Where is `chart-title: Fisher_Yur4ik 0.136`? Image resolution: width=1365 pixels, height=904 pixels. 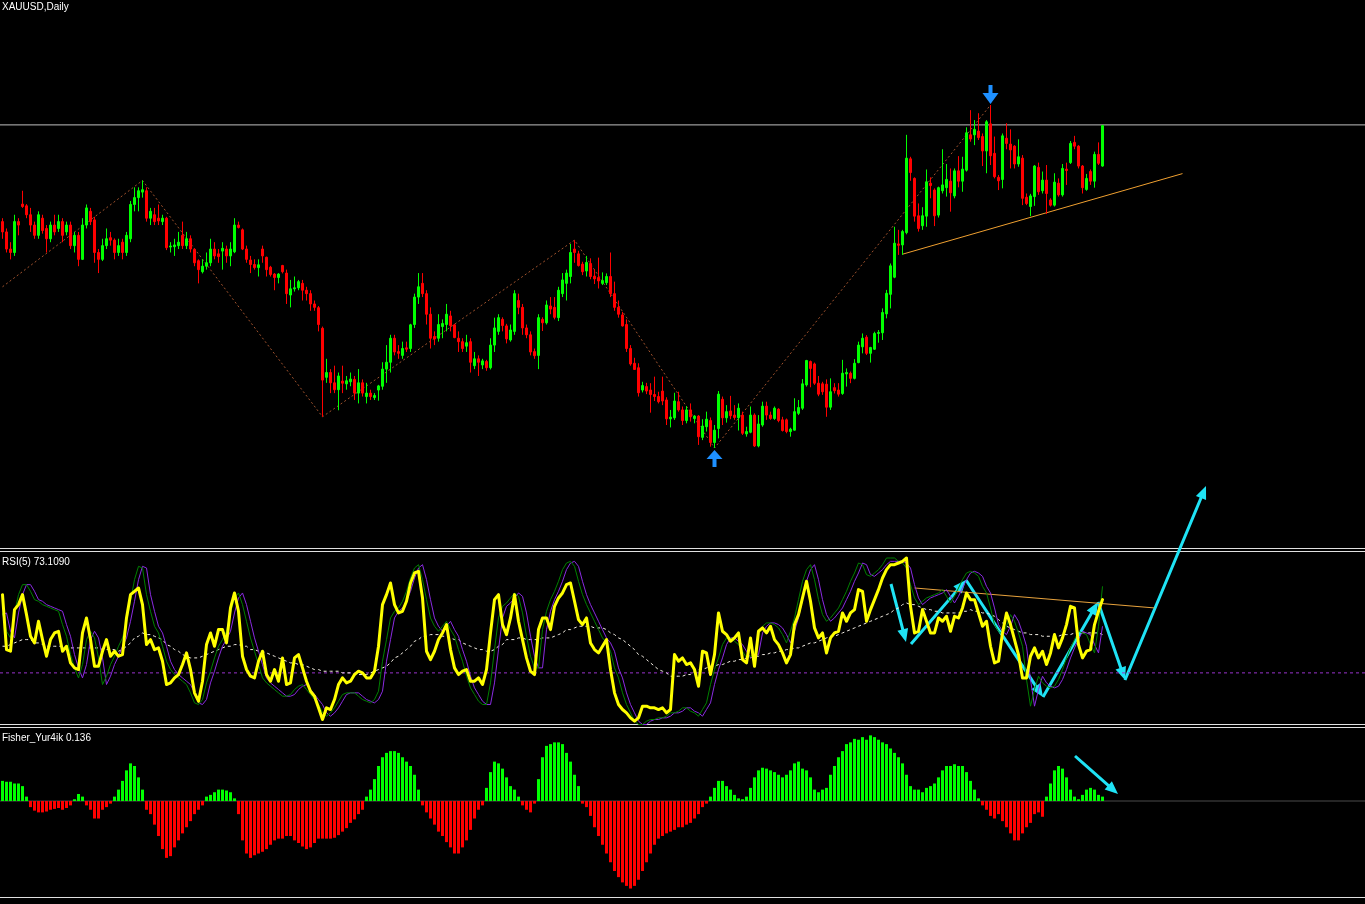 chart-title: Fisher_Yur4ik 0.136 is located at coordinates (47, 737).